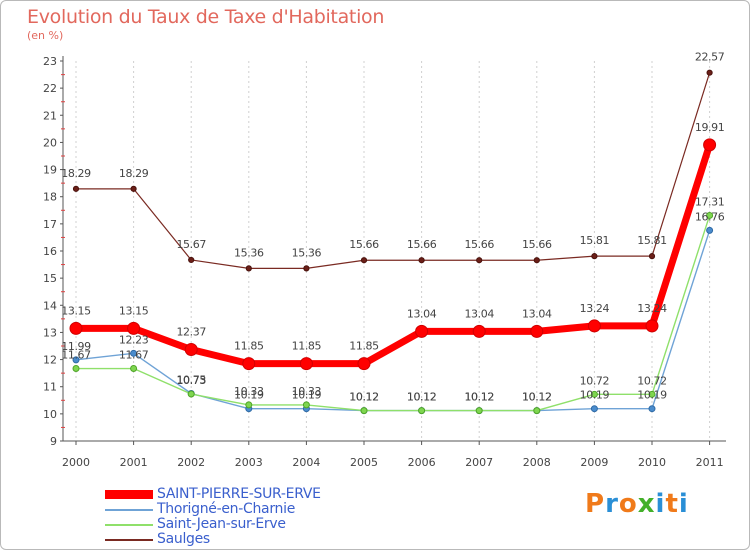  I want to click on logo-letter: o, so click(628, 504).